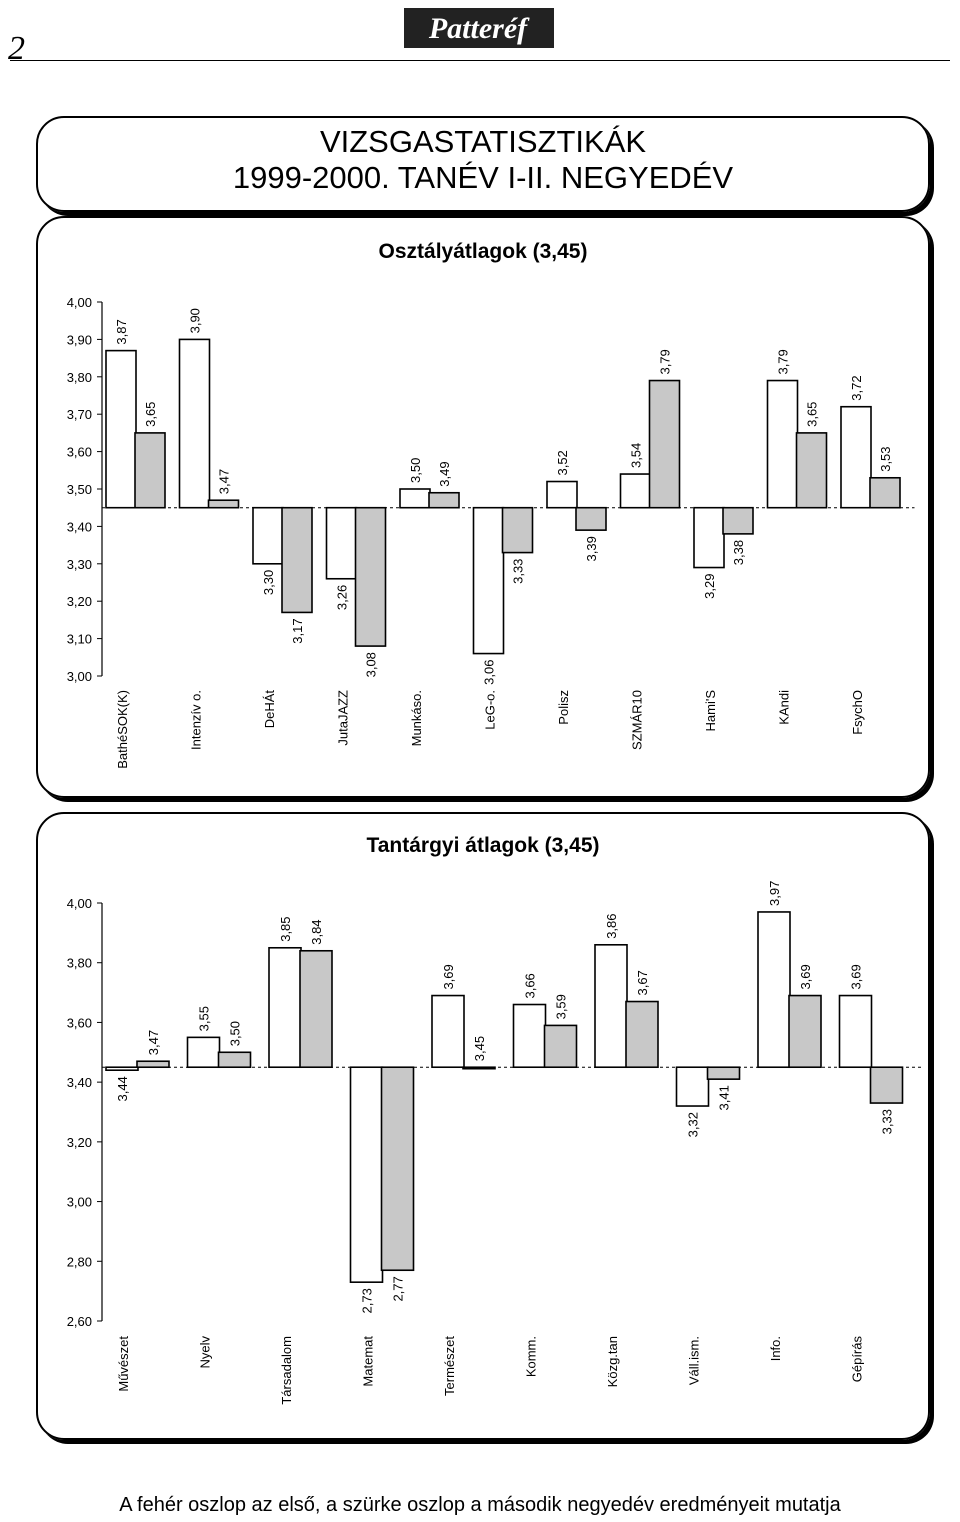  I want to click on subject-value-label: 3,32, so click(693, 1124).